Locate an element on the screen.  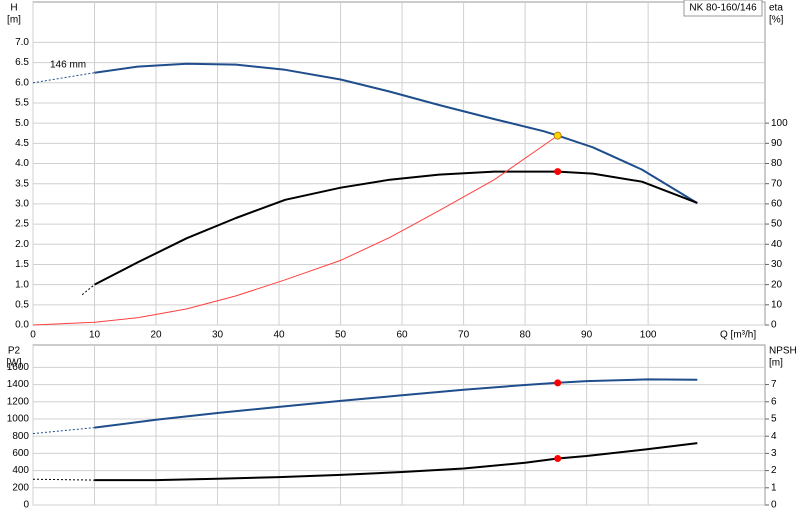
y-tick-label: 4.0 is located at coordinates (22, 163).